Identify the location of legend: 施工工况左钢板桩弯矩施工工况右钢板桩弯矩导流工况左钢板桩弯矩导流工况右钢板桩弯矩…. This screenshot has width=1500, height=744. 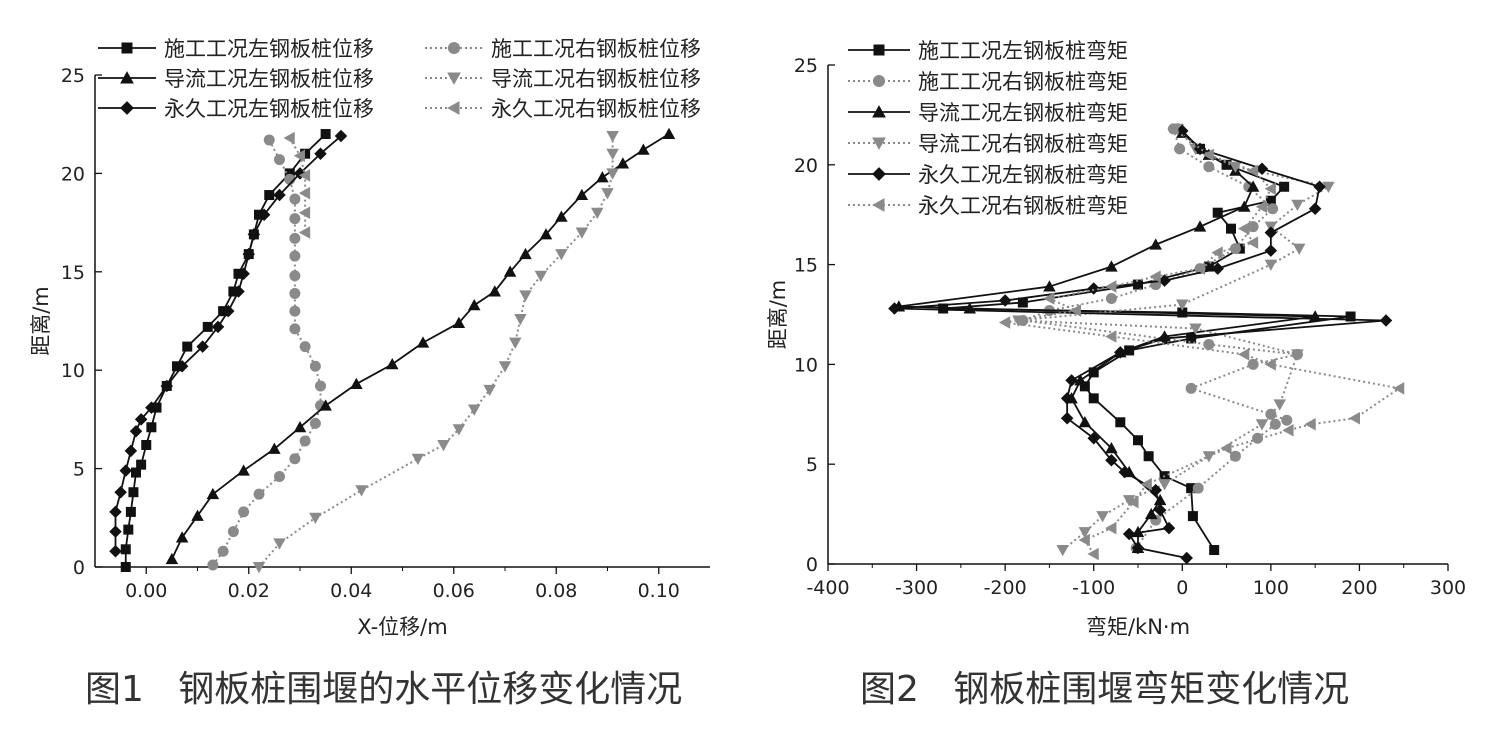
(988, 128).